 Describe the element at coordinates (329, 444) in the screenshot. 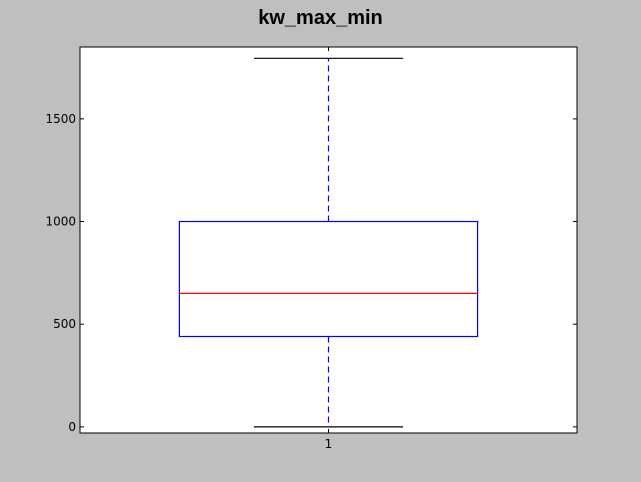

I see `x-tick-label: 1` at that location.